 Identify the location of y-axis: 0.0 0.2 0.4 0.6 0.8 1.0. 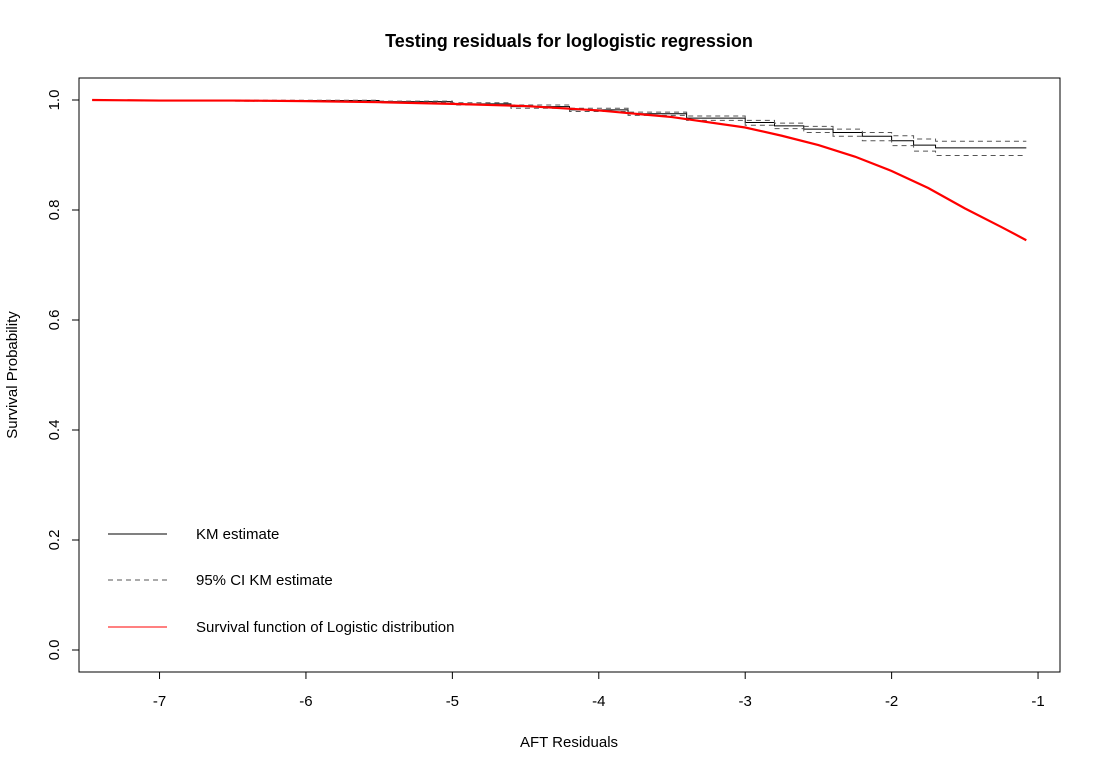
(63, 375).